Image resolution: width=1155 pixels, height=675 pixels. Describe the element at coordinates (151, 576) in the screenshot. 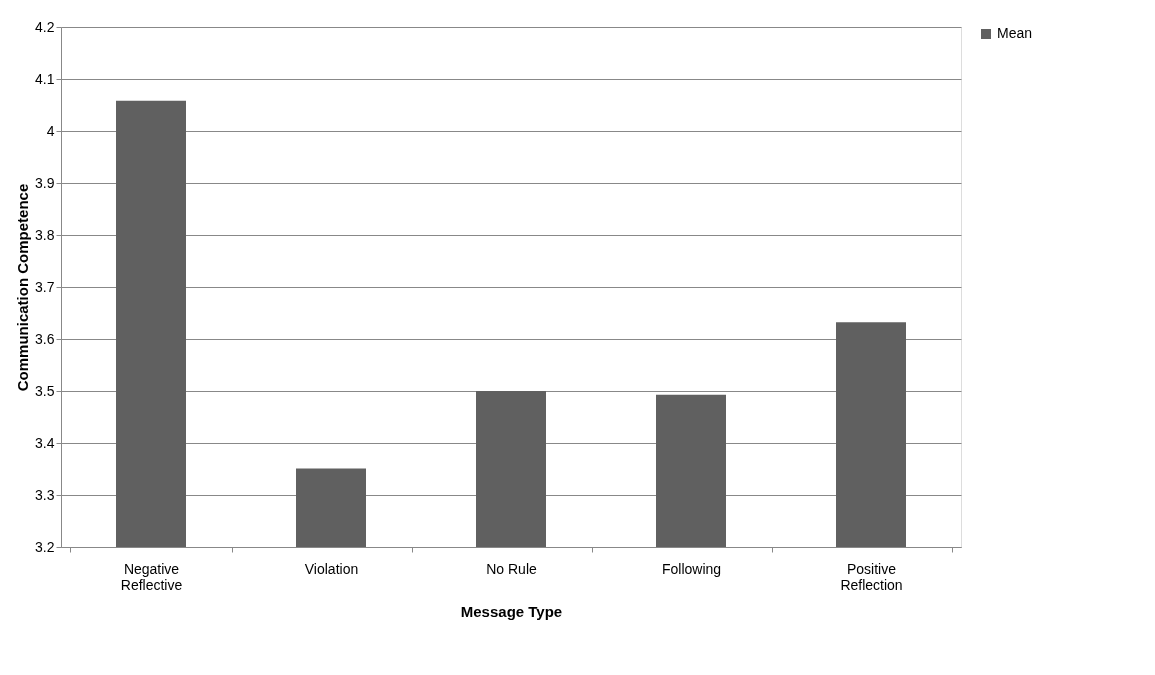

I see `x-tick-label: Negative Reflective` at that location.